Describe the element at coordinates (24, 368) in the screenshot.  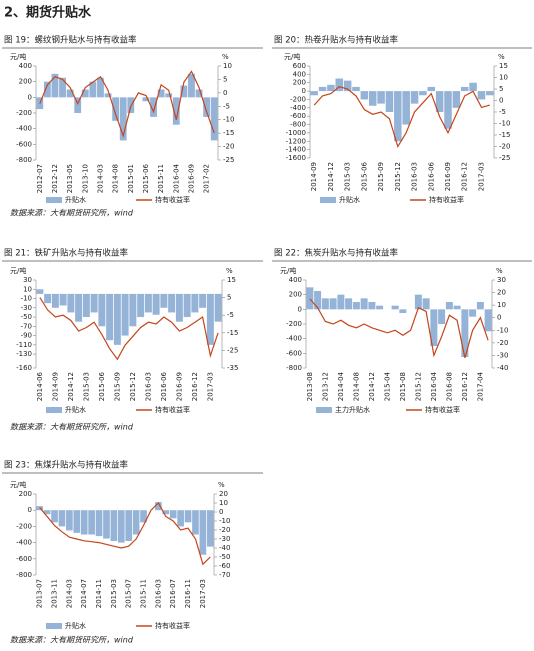
I see `y-tick-label: -160` at that location.